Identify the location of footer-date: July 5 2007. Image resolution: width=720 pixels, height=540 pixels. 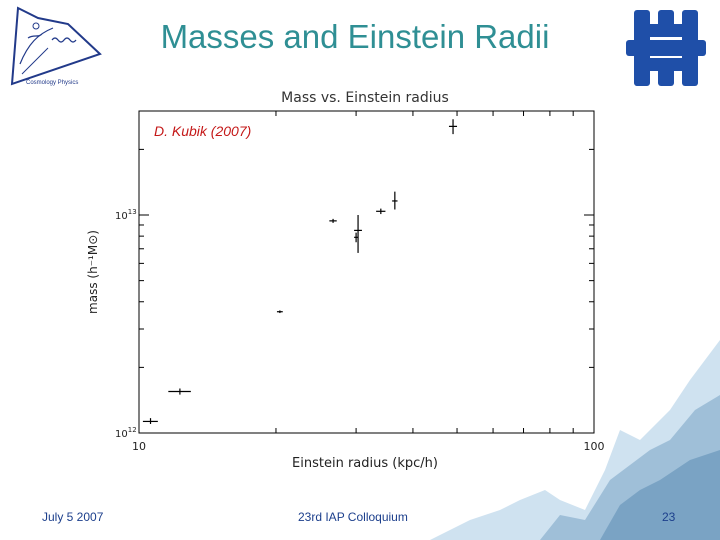
(73, 517).